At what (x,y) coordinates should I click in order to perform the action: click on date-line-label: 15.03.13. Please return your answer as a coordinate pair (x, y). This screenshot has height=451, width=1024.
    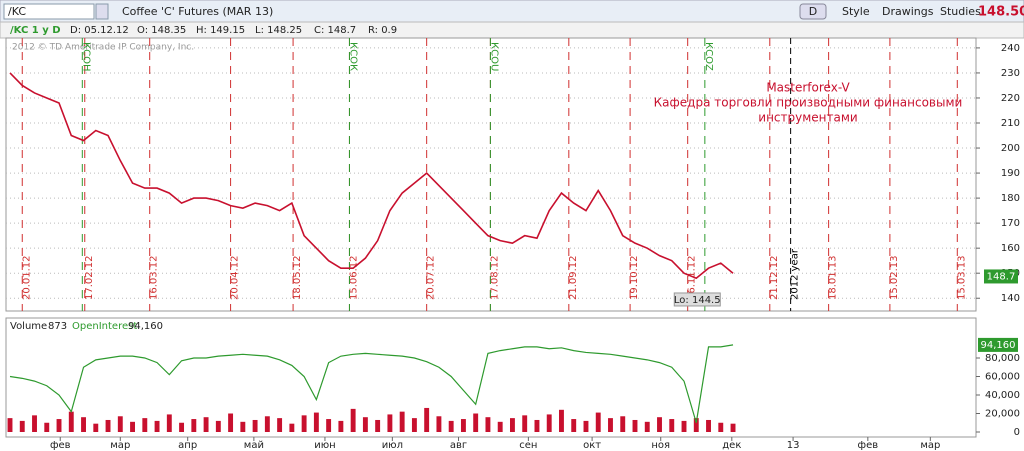
    Looking at the image, I should click on (961, 277).